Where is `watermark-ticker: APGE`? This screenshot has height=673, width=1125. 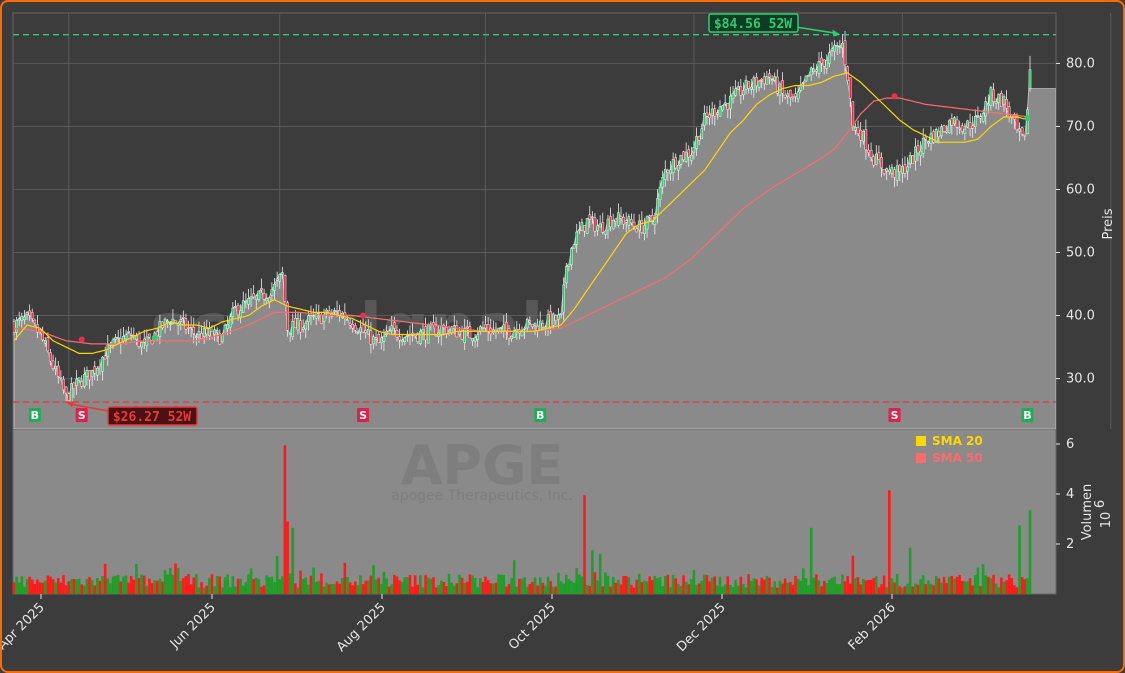
watermark-ticker: APGE is located at coordinates (482, 465).